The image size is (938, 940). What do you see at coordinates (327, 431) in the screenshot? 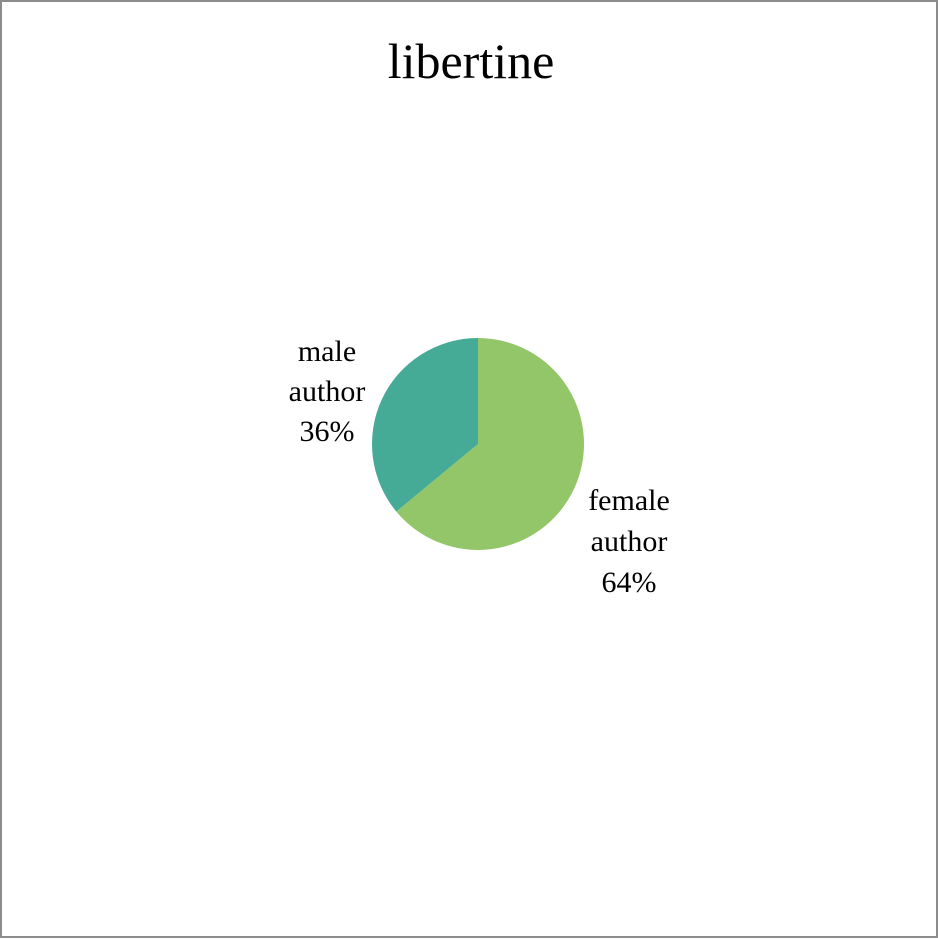
I see `slice-label-male-value: 36%` at bounding box center [327, 431].